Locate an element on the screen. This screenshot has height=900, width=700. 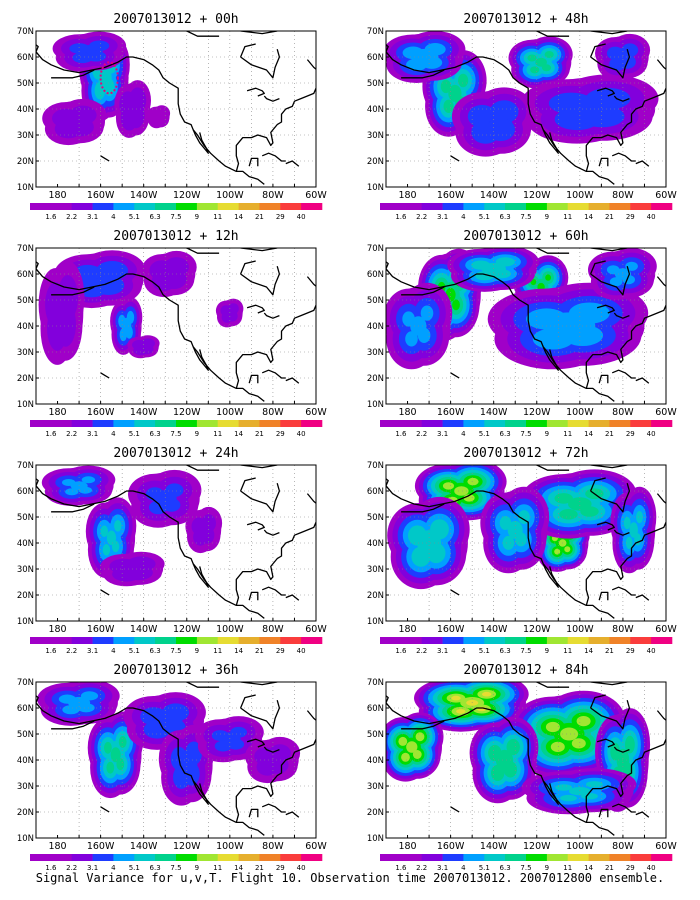
coastline is located at coordinates (526, 325).